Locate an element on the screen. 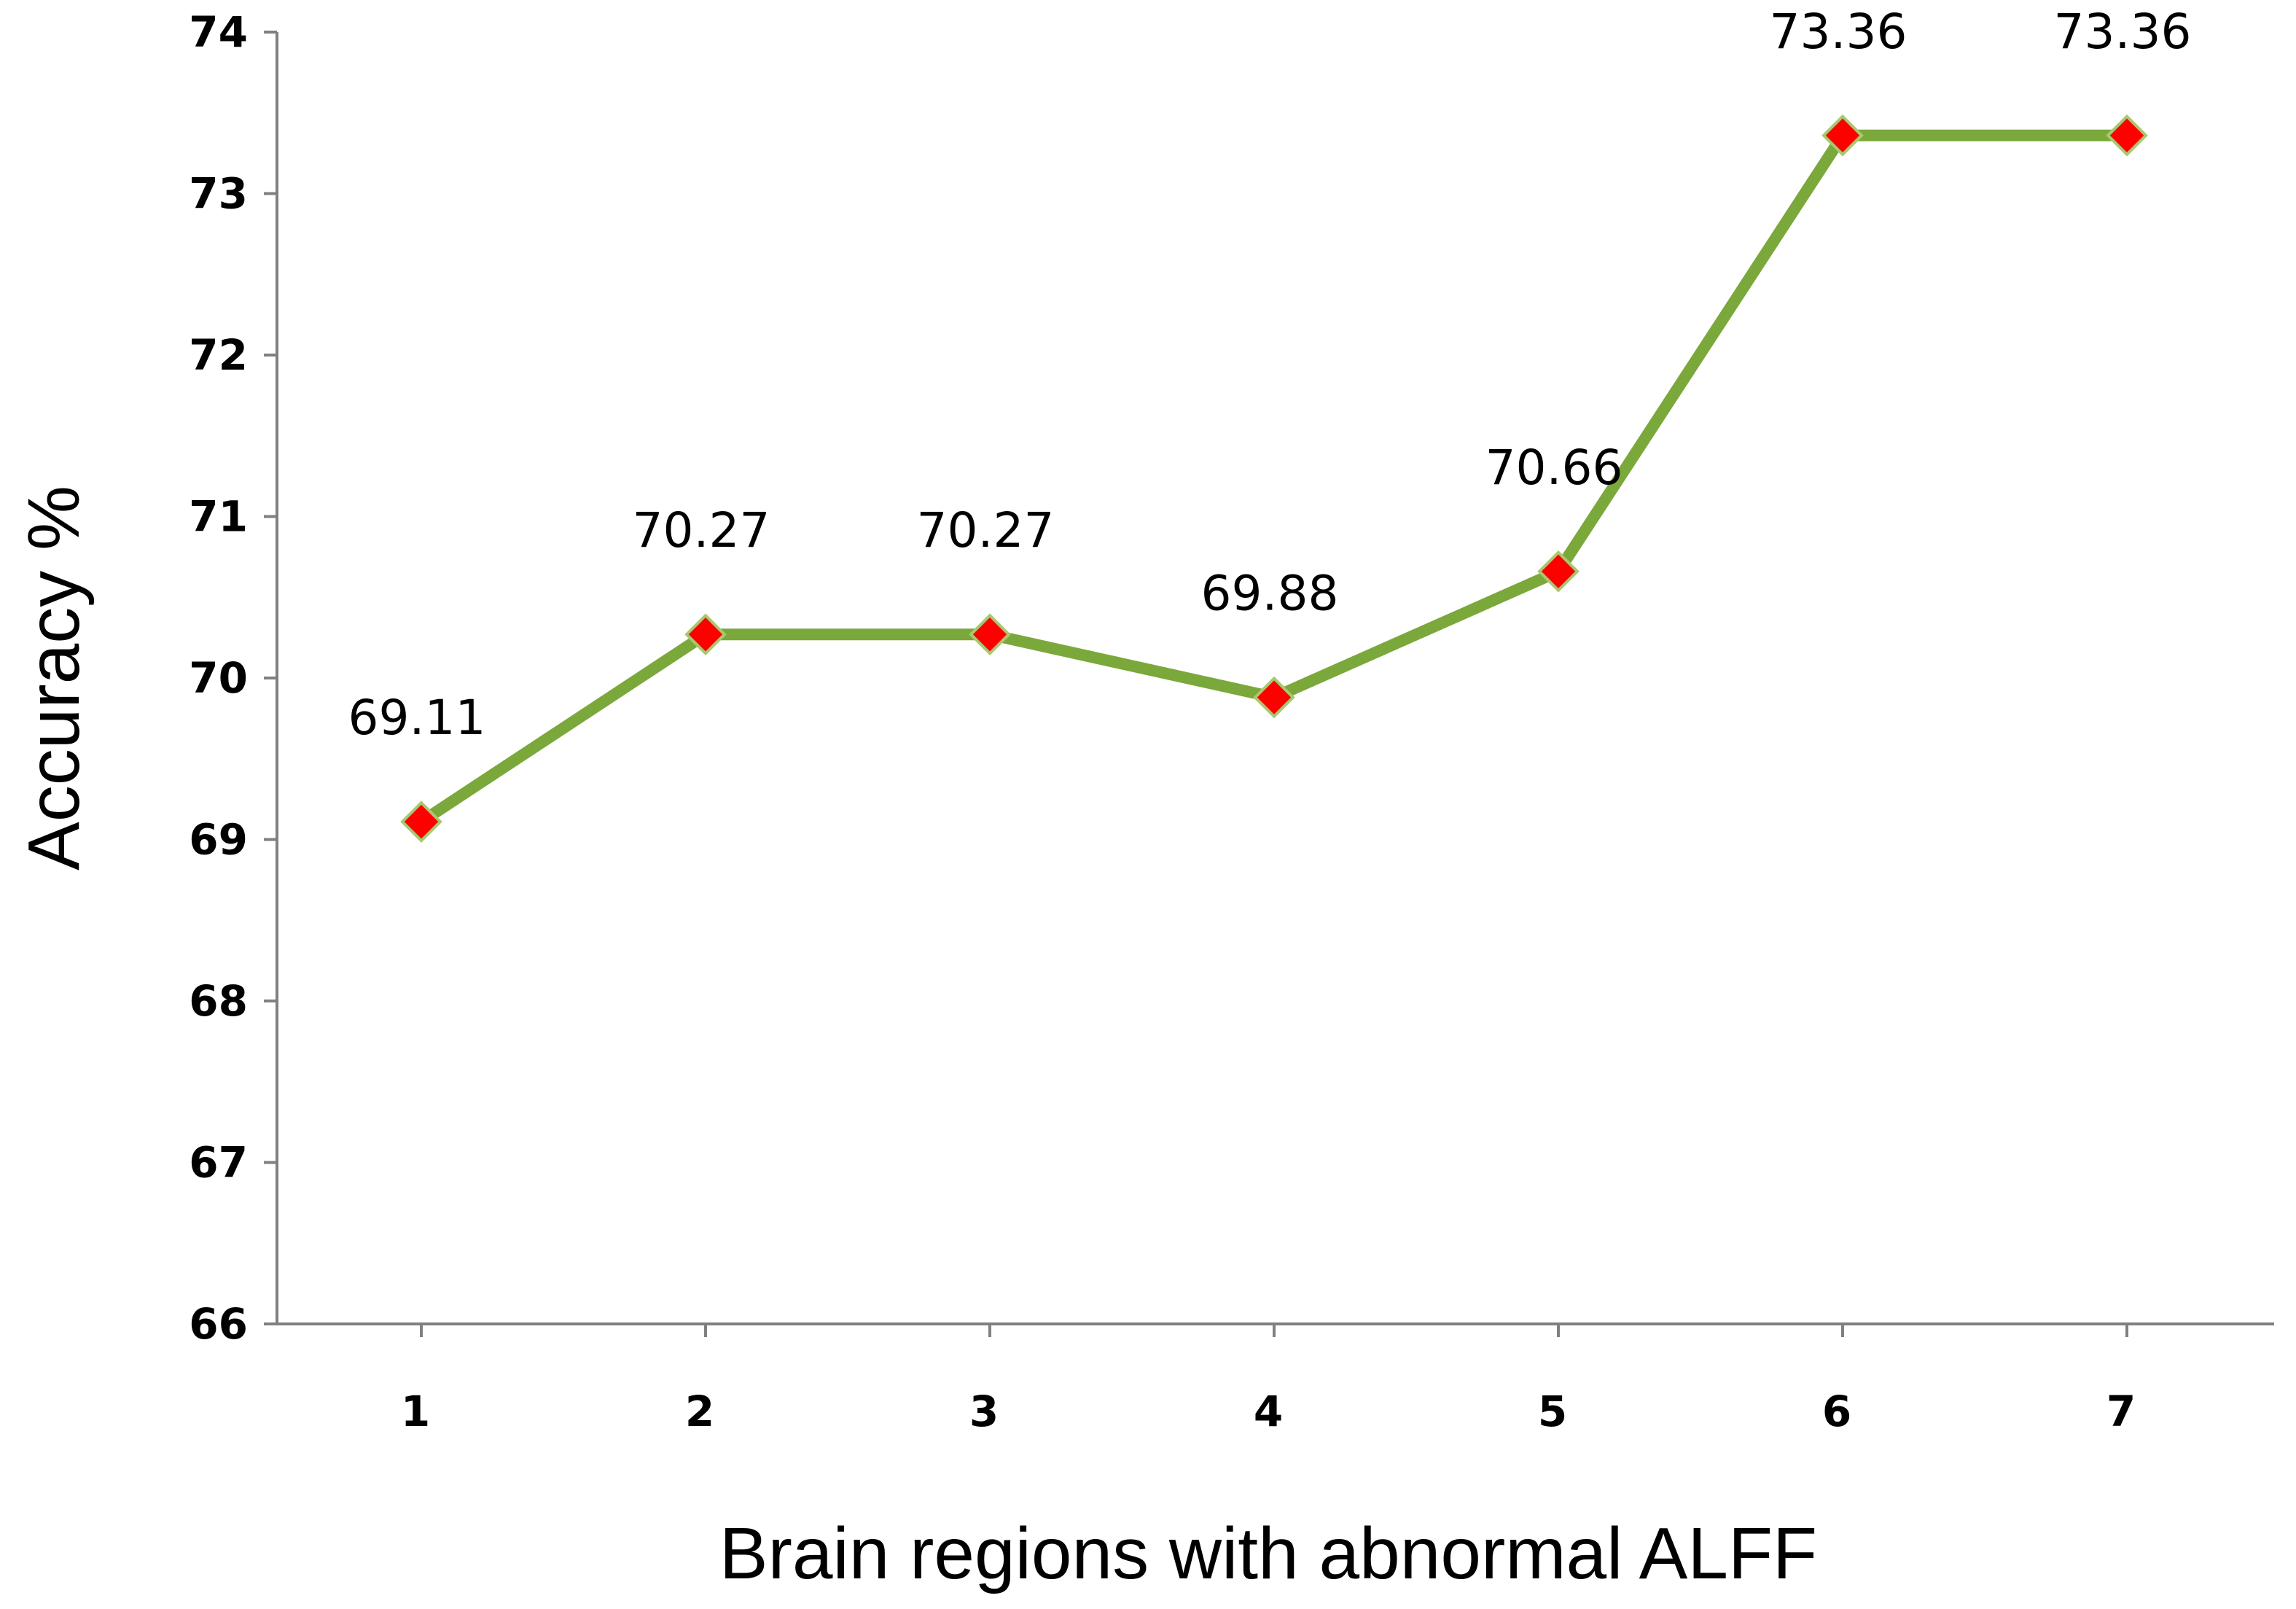 This screenshot has width=2296, height=1609. y-tick-label: 68 is located at coordinates (219, 1001).